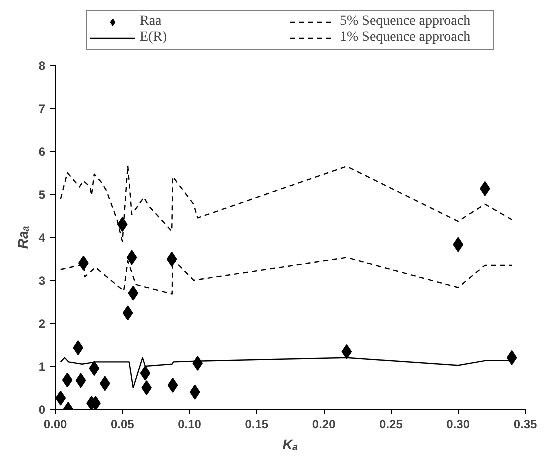 Image resolution: width=550 pixels, height=465 pixels. Describe the element at coordinates (154, 38) in the screenshot. I see `legend-label: E(R)` at that location.